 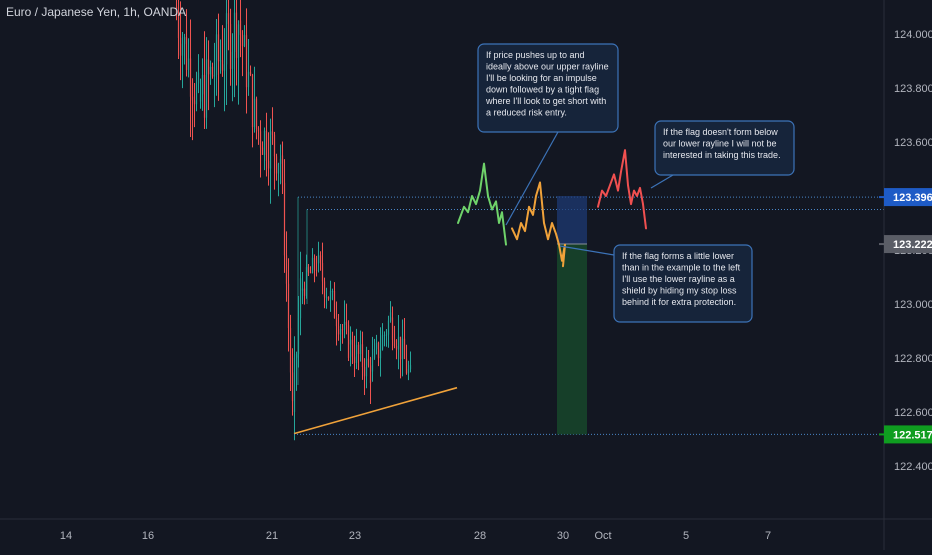 What do you see at coordinates (482, 204) in the screenshot?
I see `projection-path-green` at bounding box center [482, 204].